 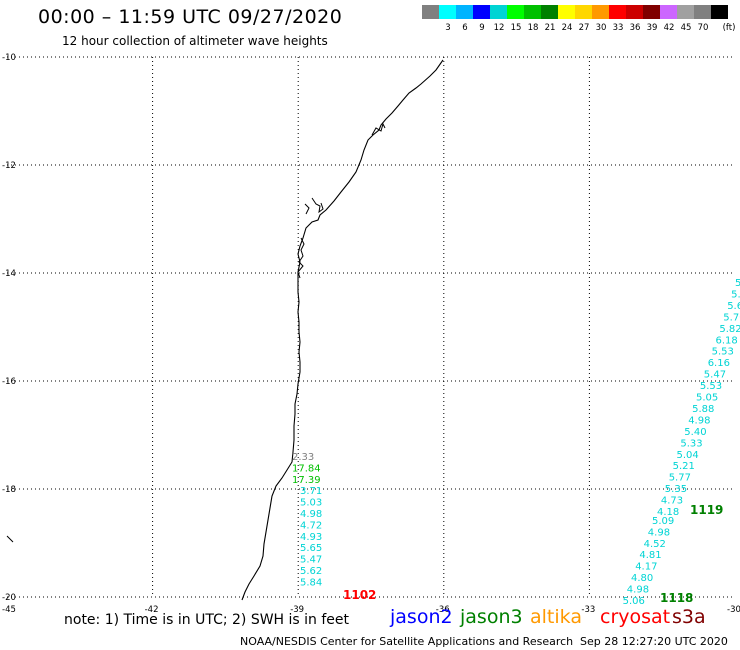 What do you see at coordinates (672, 501) in the screenshot?
I see `wave-height-label: 4.73` at bounding box center [672, 501].